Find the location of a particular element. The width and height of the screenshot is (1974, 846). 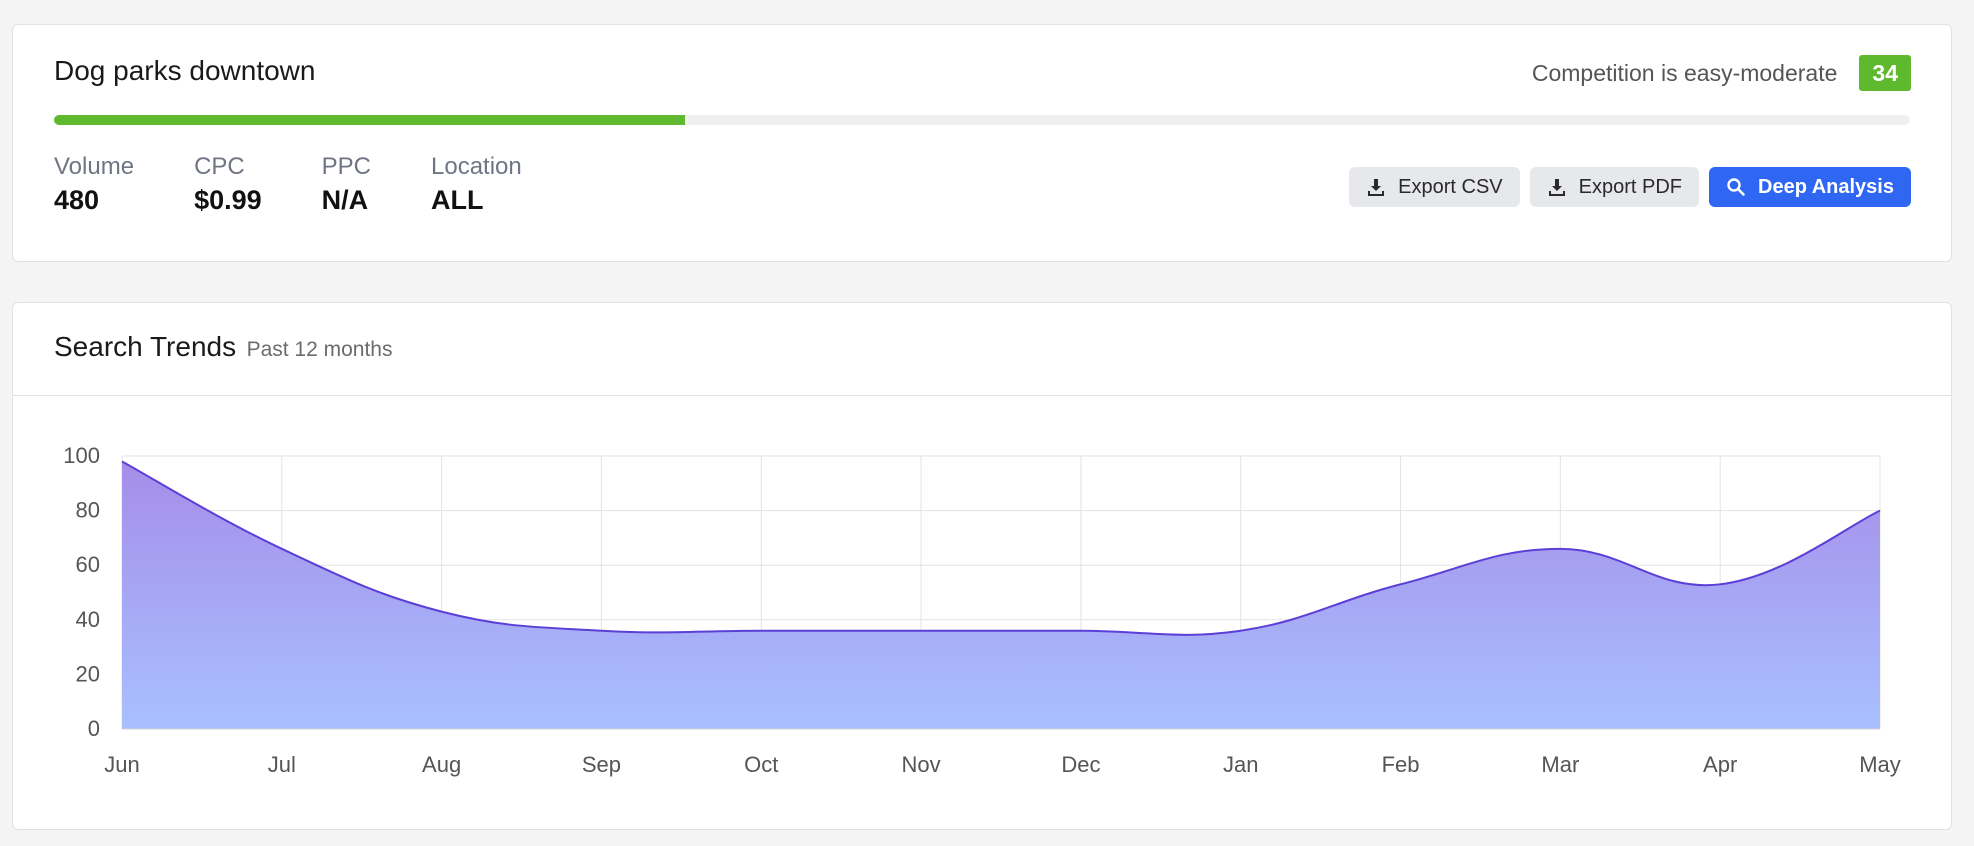

export-pdf-label: Export PDF is located at coordinates (1630, 186).